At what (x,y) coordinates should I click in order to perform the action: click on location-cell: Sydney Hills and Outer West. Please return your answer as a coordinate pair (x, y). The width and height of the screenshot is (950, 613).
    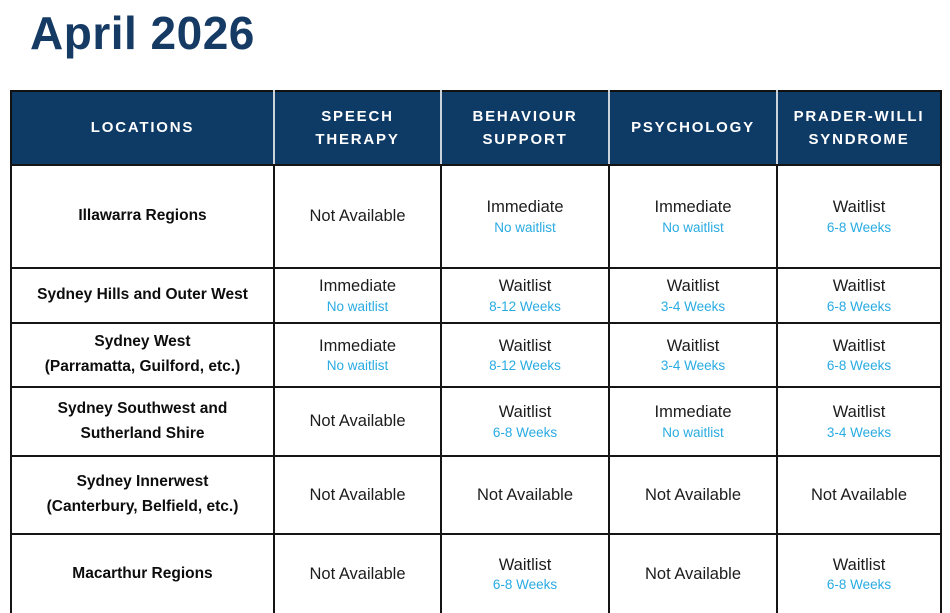
    Looking at the image, I should click on (142, 295).